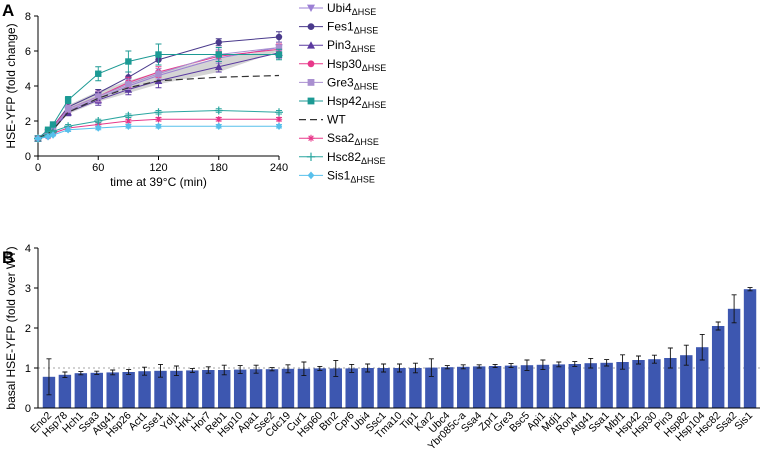 The image size is (763, 461). Describe the element at coordinates (606, 385) in the screenshot. I see `bar-ssa1` at that location.